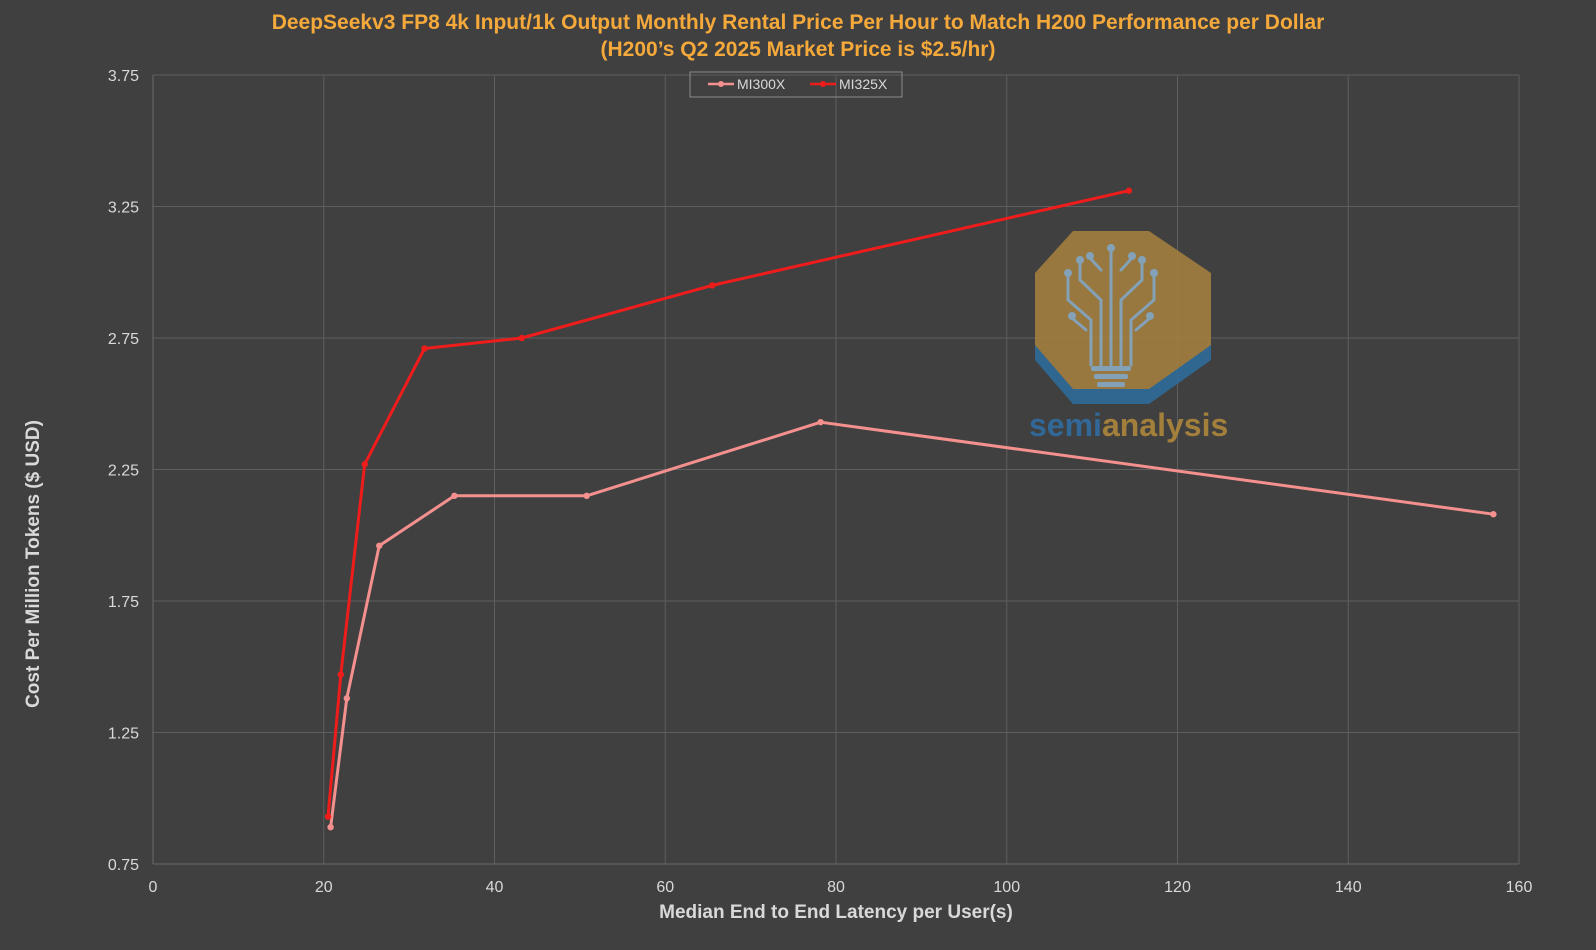 This screenshot has height=950, width=1596. I want to click on legend-label-mi300x: MI300X, so click(761, 84).